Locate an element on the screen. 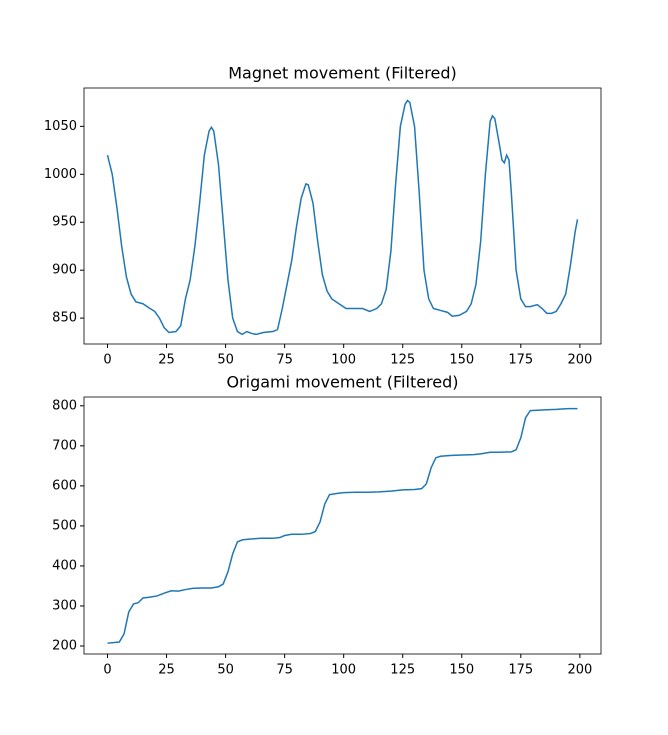 This screenshot has width=668, height=735. y-tick-label: 500 is located at coordinates (64, 525).